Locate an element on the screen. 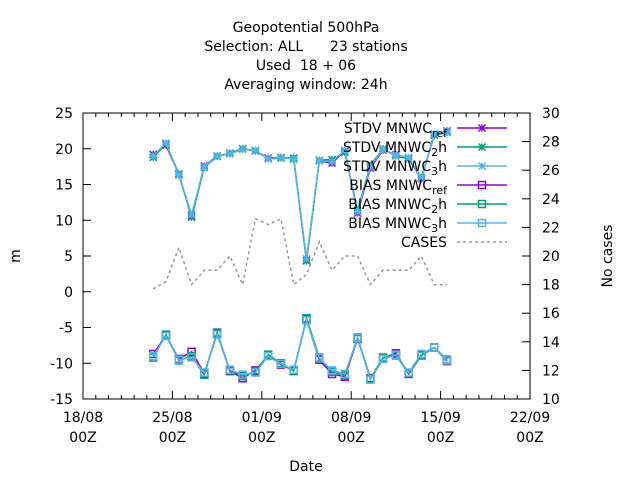  x-tick-label: 18/08 is located at coordinates (83, 418).